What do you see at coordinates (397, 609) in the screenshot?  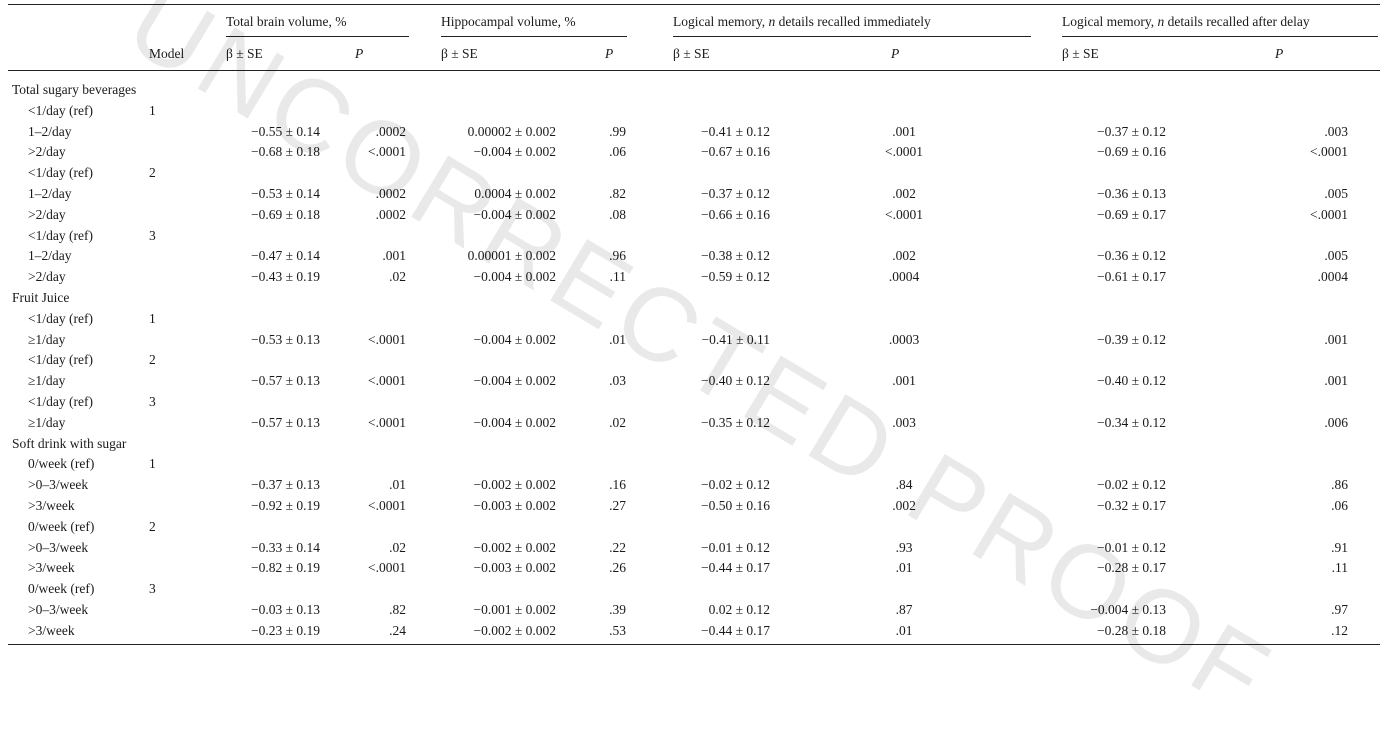 I see `brain-p-cell: .82` at bounding box center [397, 609].